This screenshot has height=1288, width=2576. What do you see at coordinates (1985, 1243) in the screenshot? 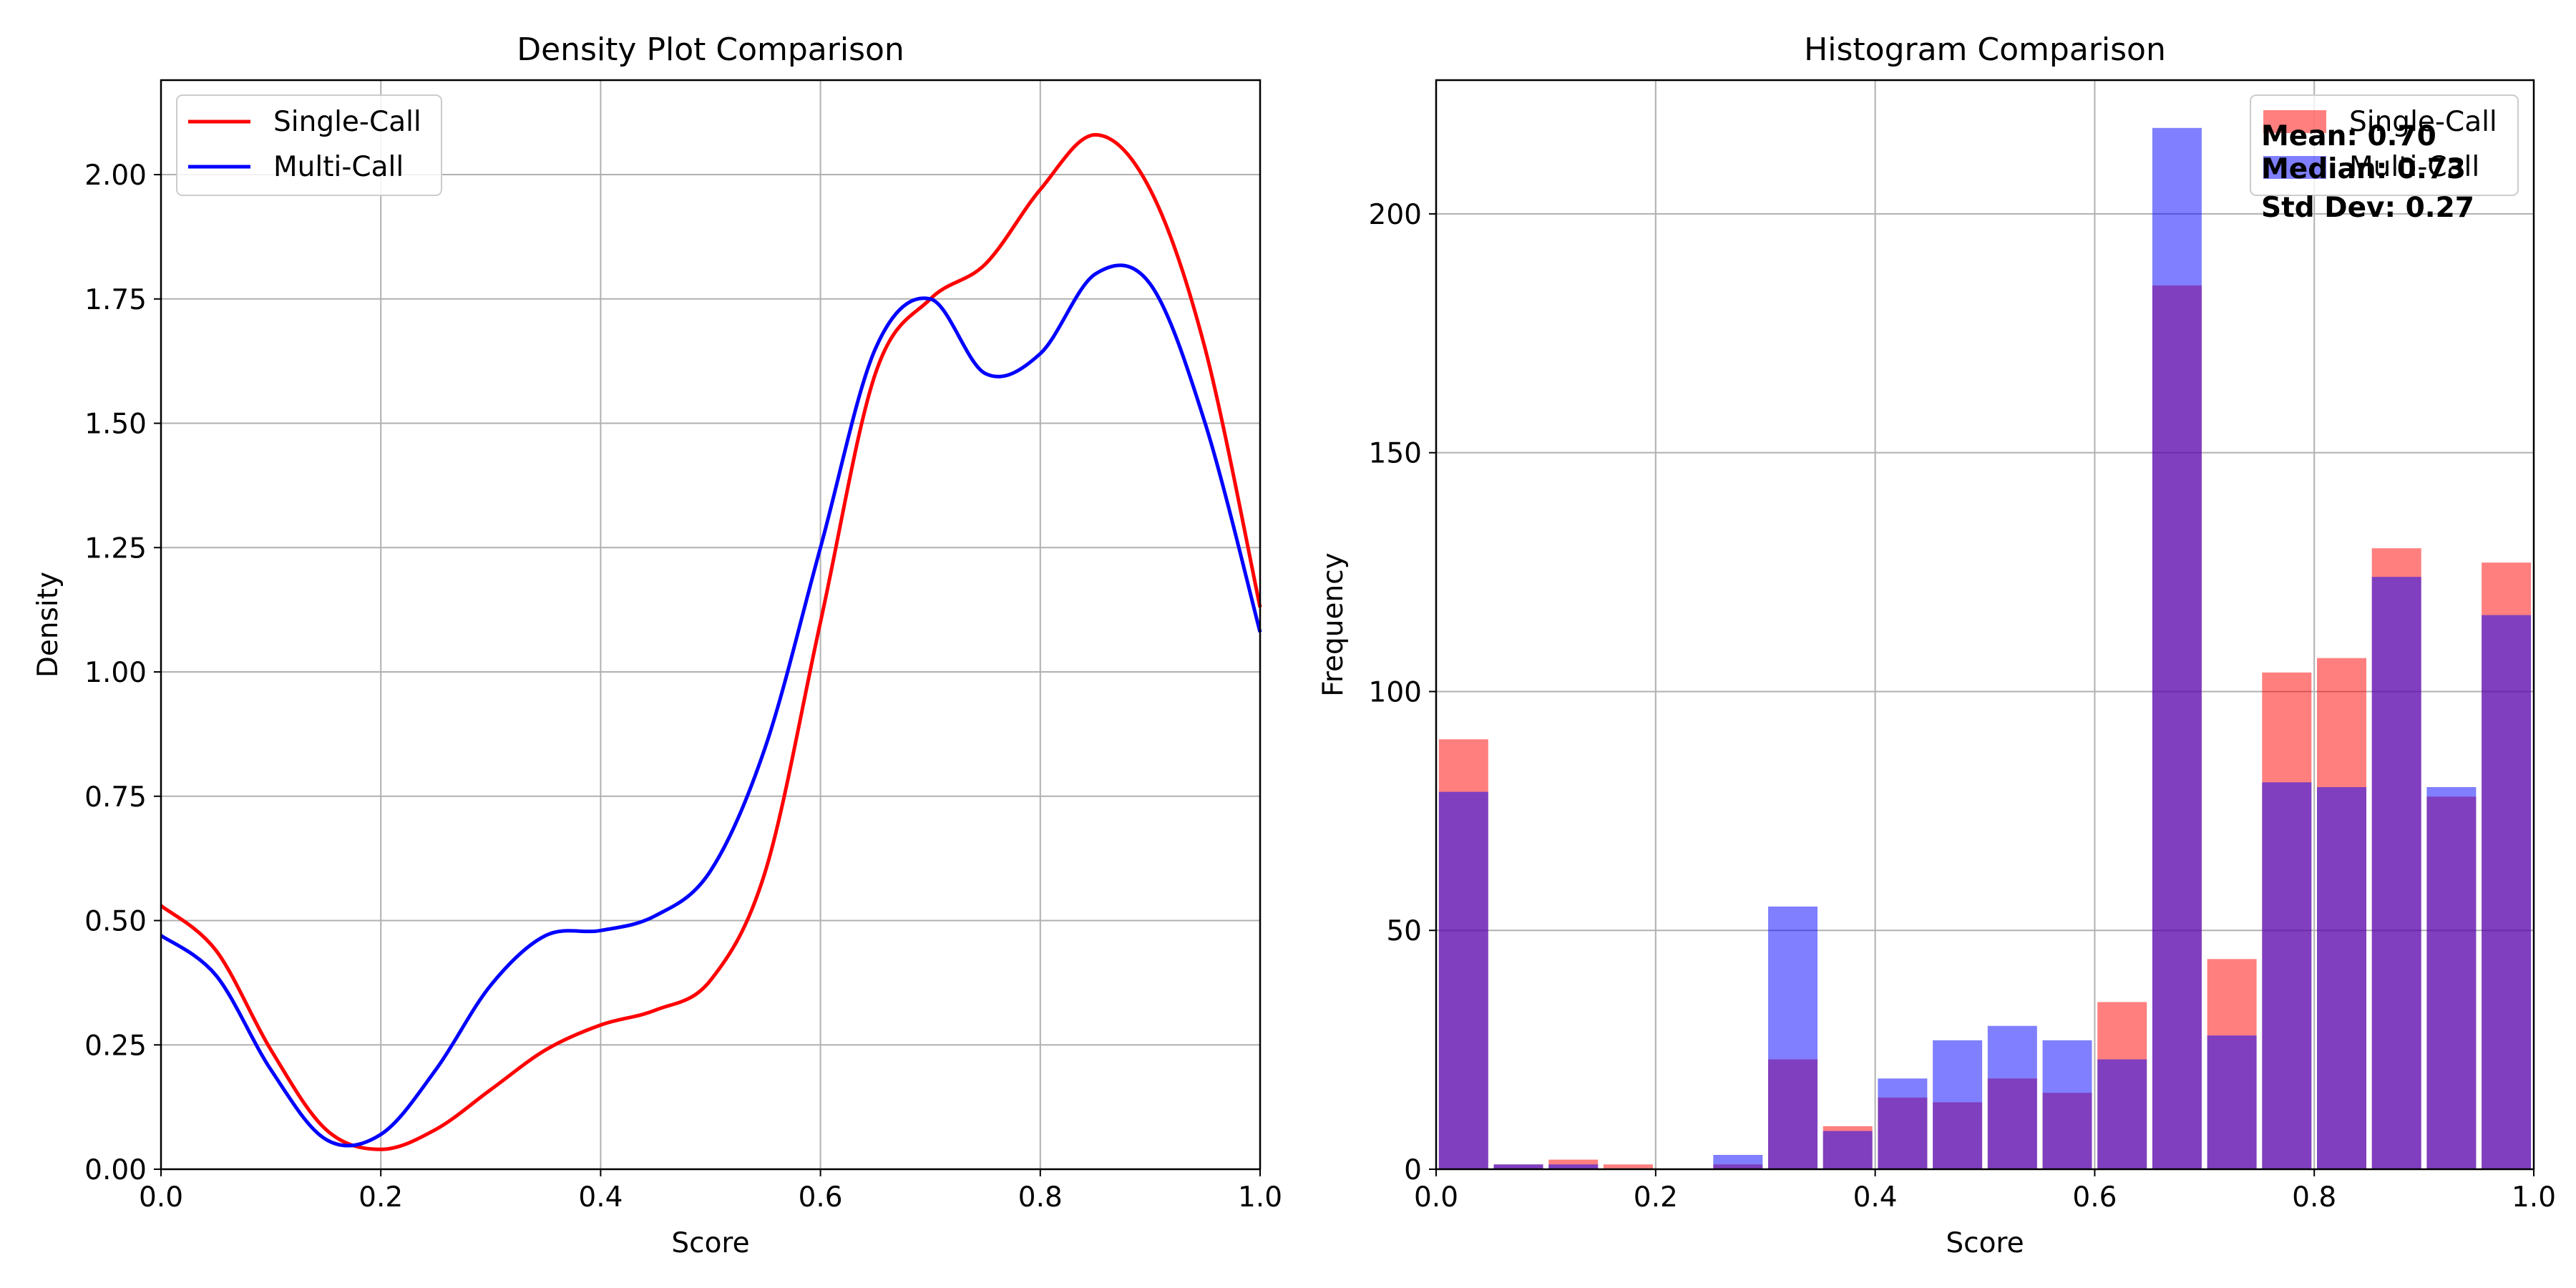
I see `histogram-x-axis-label: Score` at bounding box center [1985, 1243].